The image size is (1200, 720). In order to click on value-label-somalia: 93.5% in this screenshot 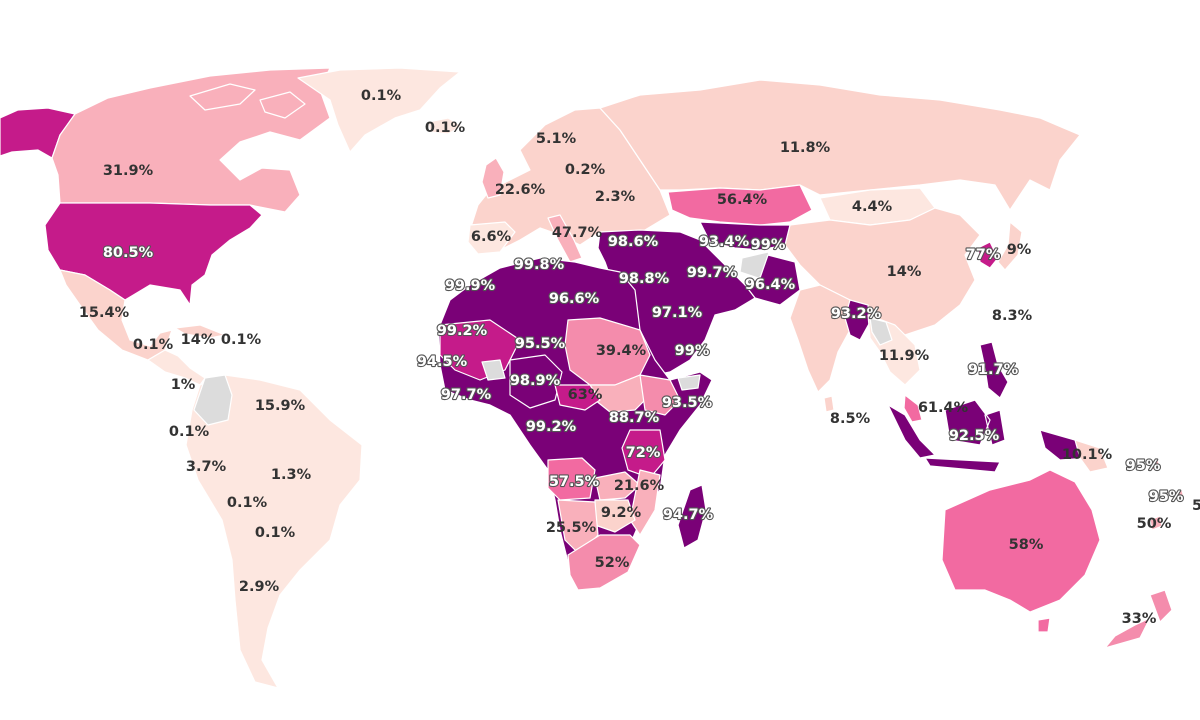, I will do `click(687, 403)`.